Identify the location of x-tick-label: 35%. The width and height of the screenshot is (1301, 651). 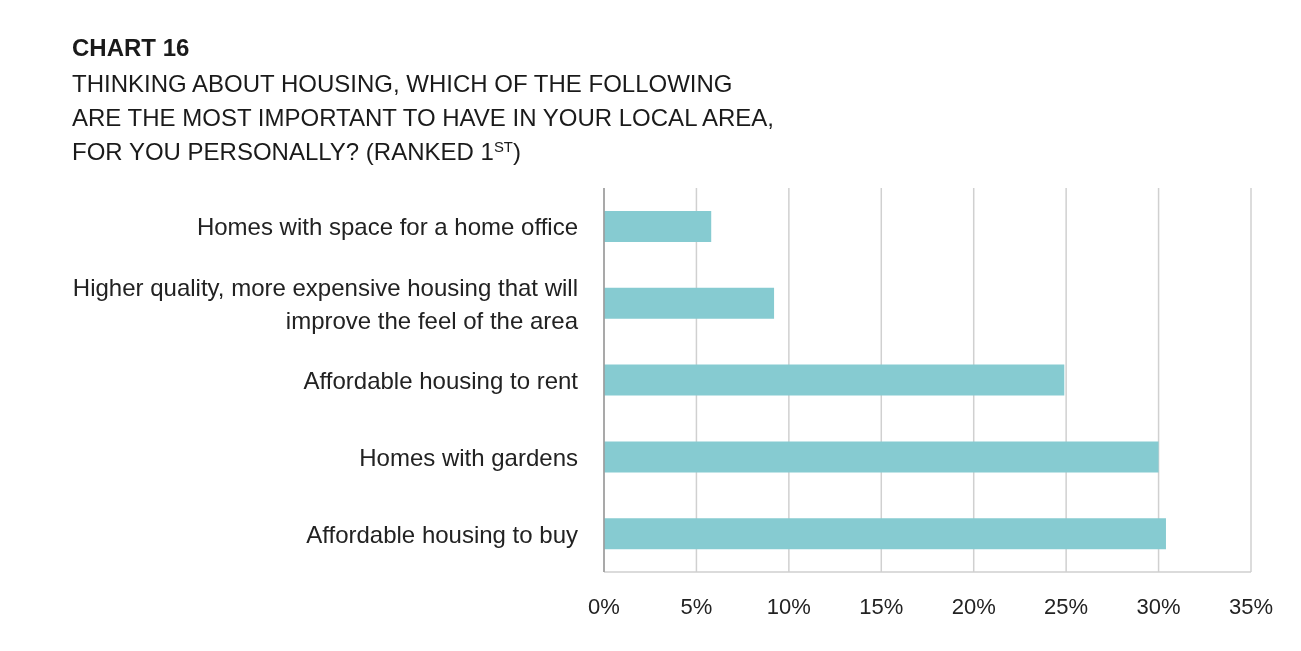
(1251, 606).